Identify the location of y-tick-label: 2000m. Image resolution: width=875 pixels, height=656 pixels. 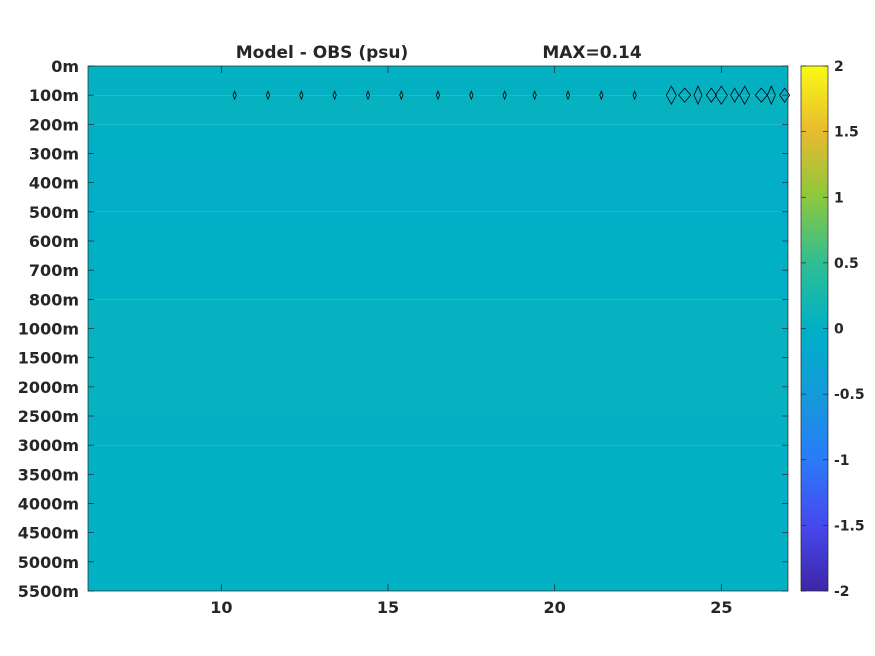
(48, 387).